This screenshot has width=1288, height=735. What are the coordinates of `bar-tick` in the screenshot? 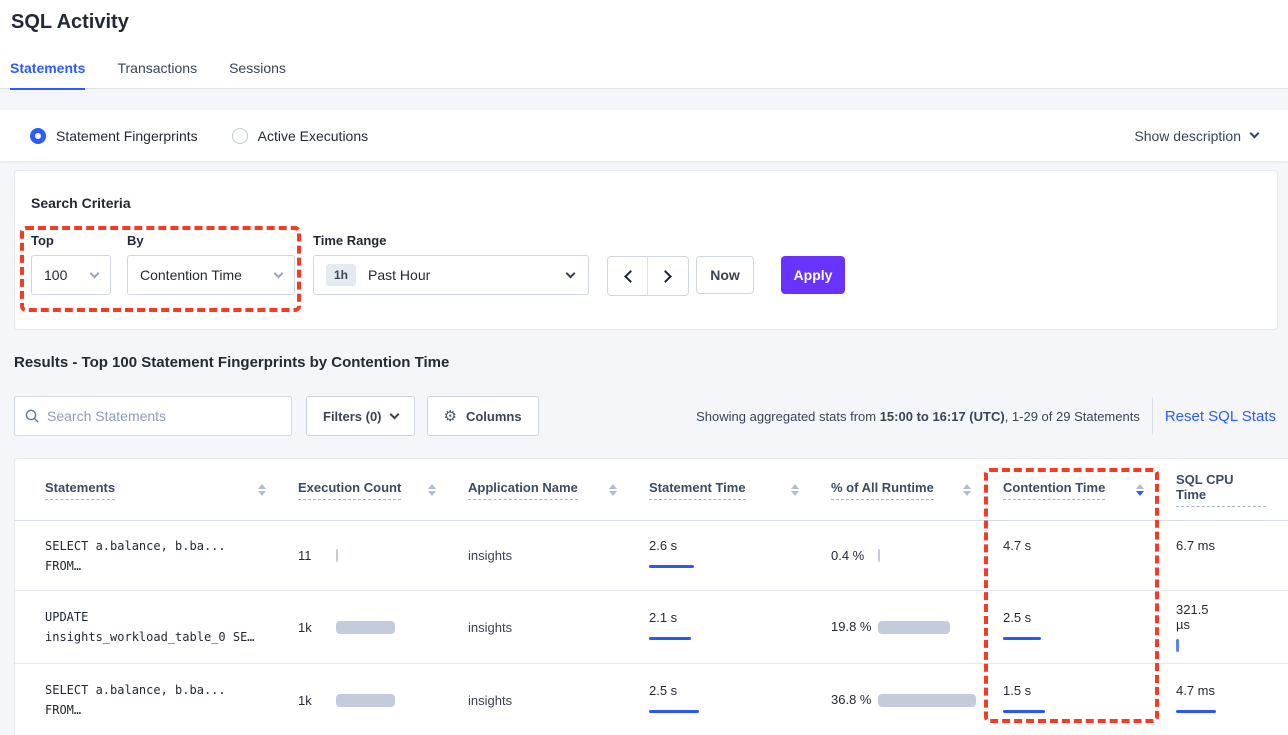 It's located at (1177, 645).